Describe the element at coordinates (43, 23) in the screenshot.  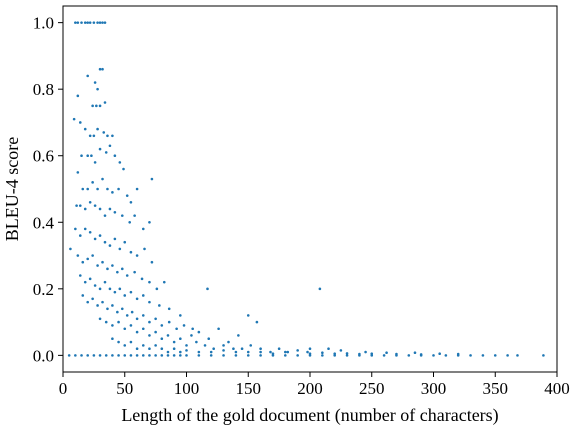
I see `y-tick-label: 1.0` at that location.